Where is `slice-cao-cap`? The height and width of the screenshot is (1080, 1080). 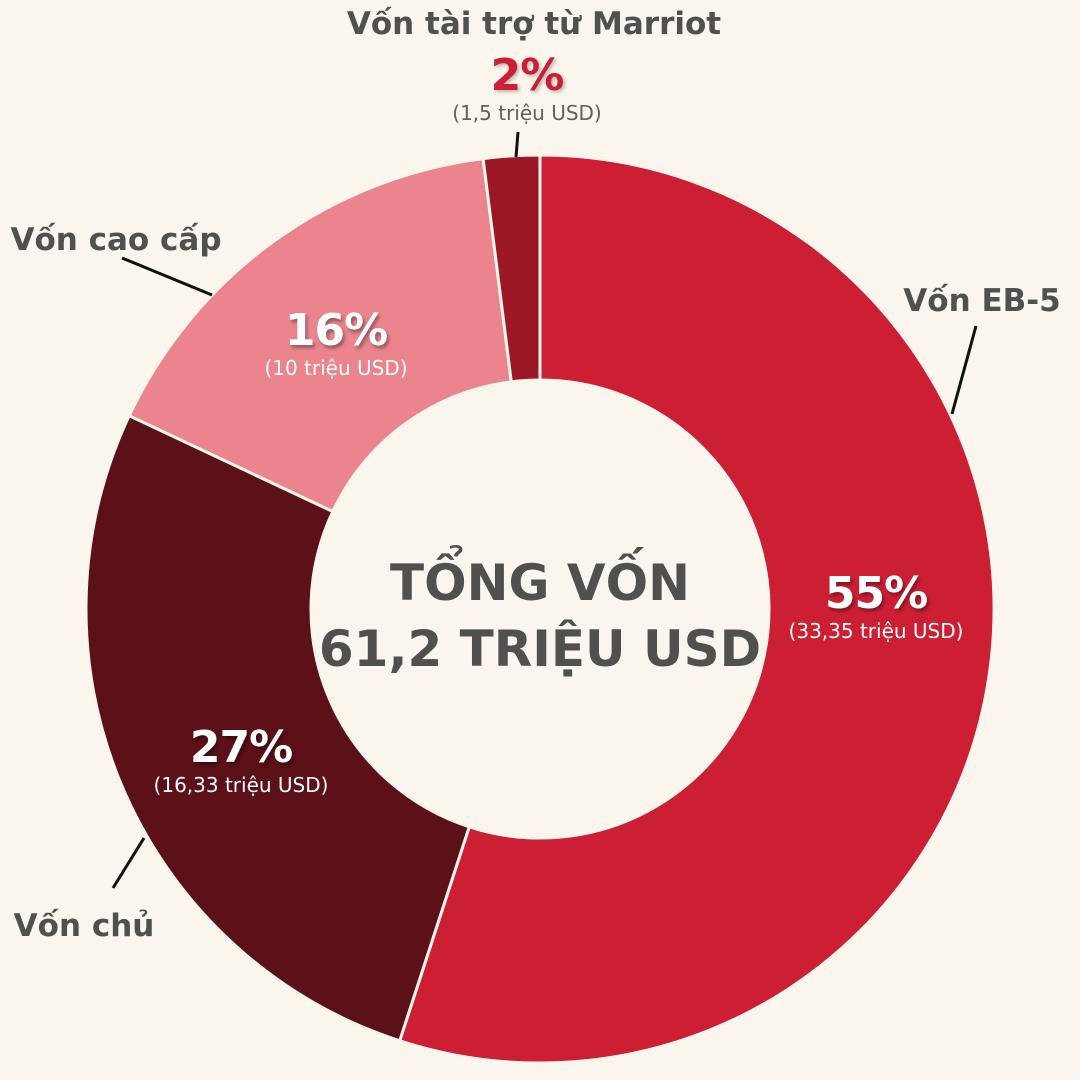
slice-cao-cap is located at coordinates (320, 335).